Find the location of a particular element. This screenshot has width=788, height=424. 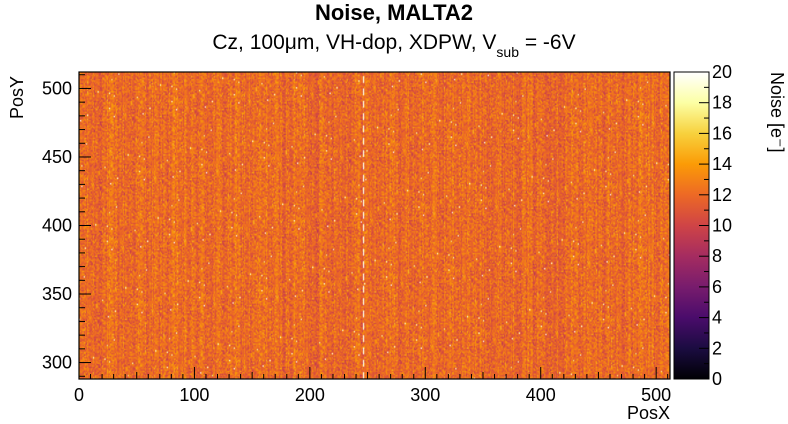

x-axis: 0 100 200 300 400 500 is located at coordinates (372, 386).